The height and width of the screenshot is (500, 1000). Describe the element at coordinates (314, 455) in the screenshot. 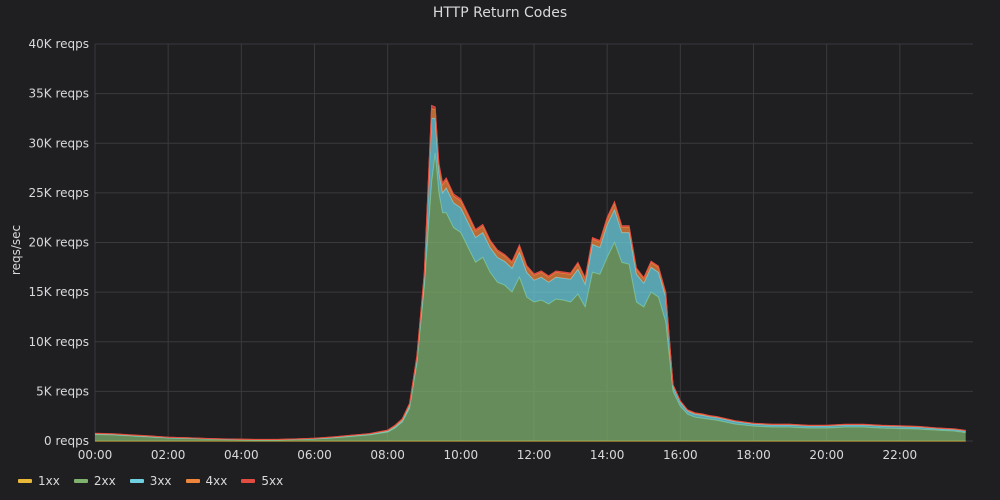

I see `x-tick-label: 06:00` at that location.